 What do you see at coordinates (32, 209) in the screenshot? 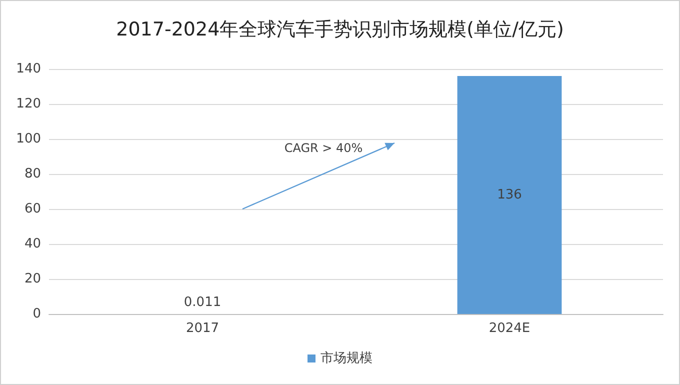
I see `y-tick-label: 60` at bounding box center [32, 209].